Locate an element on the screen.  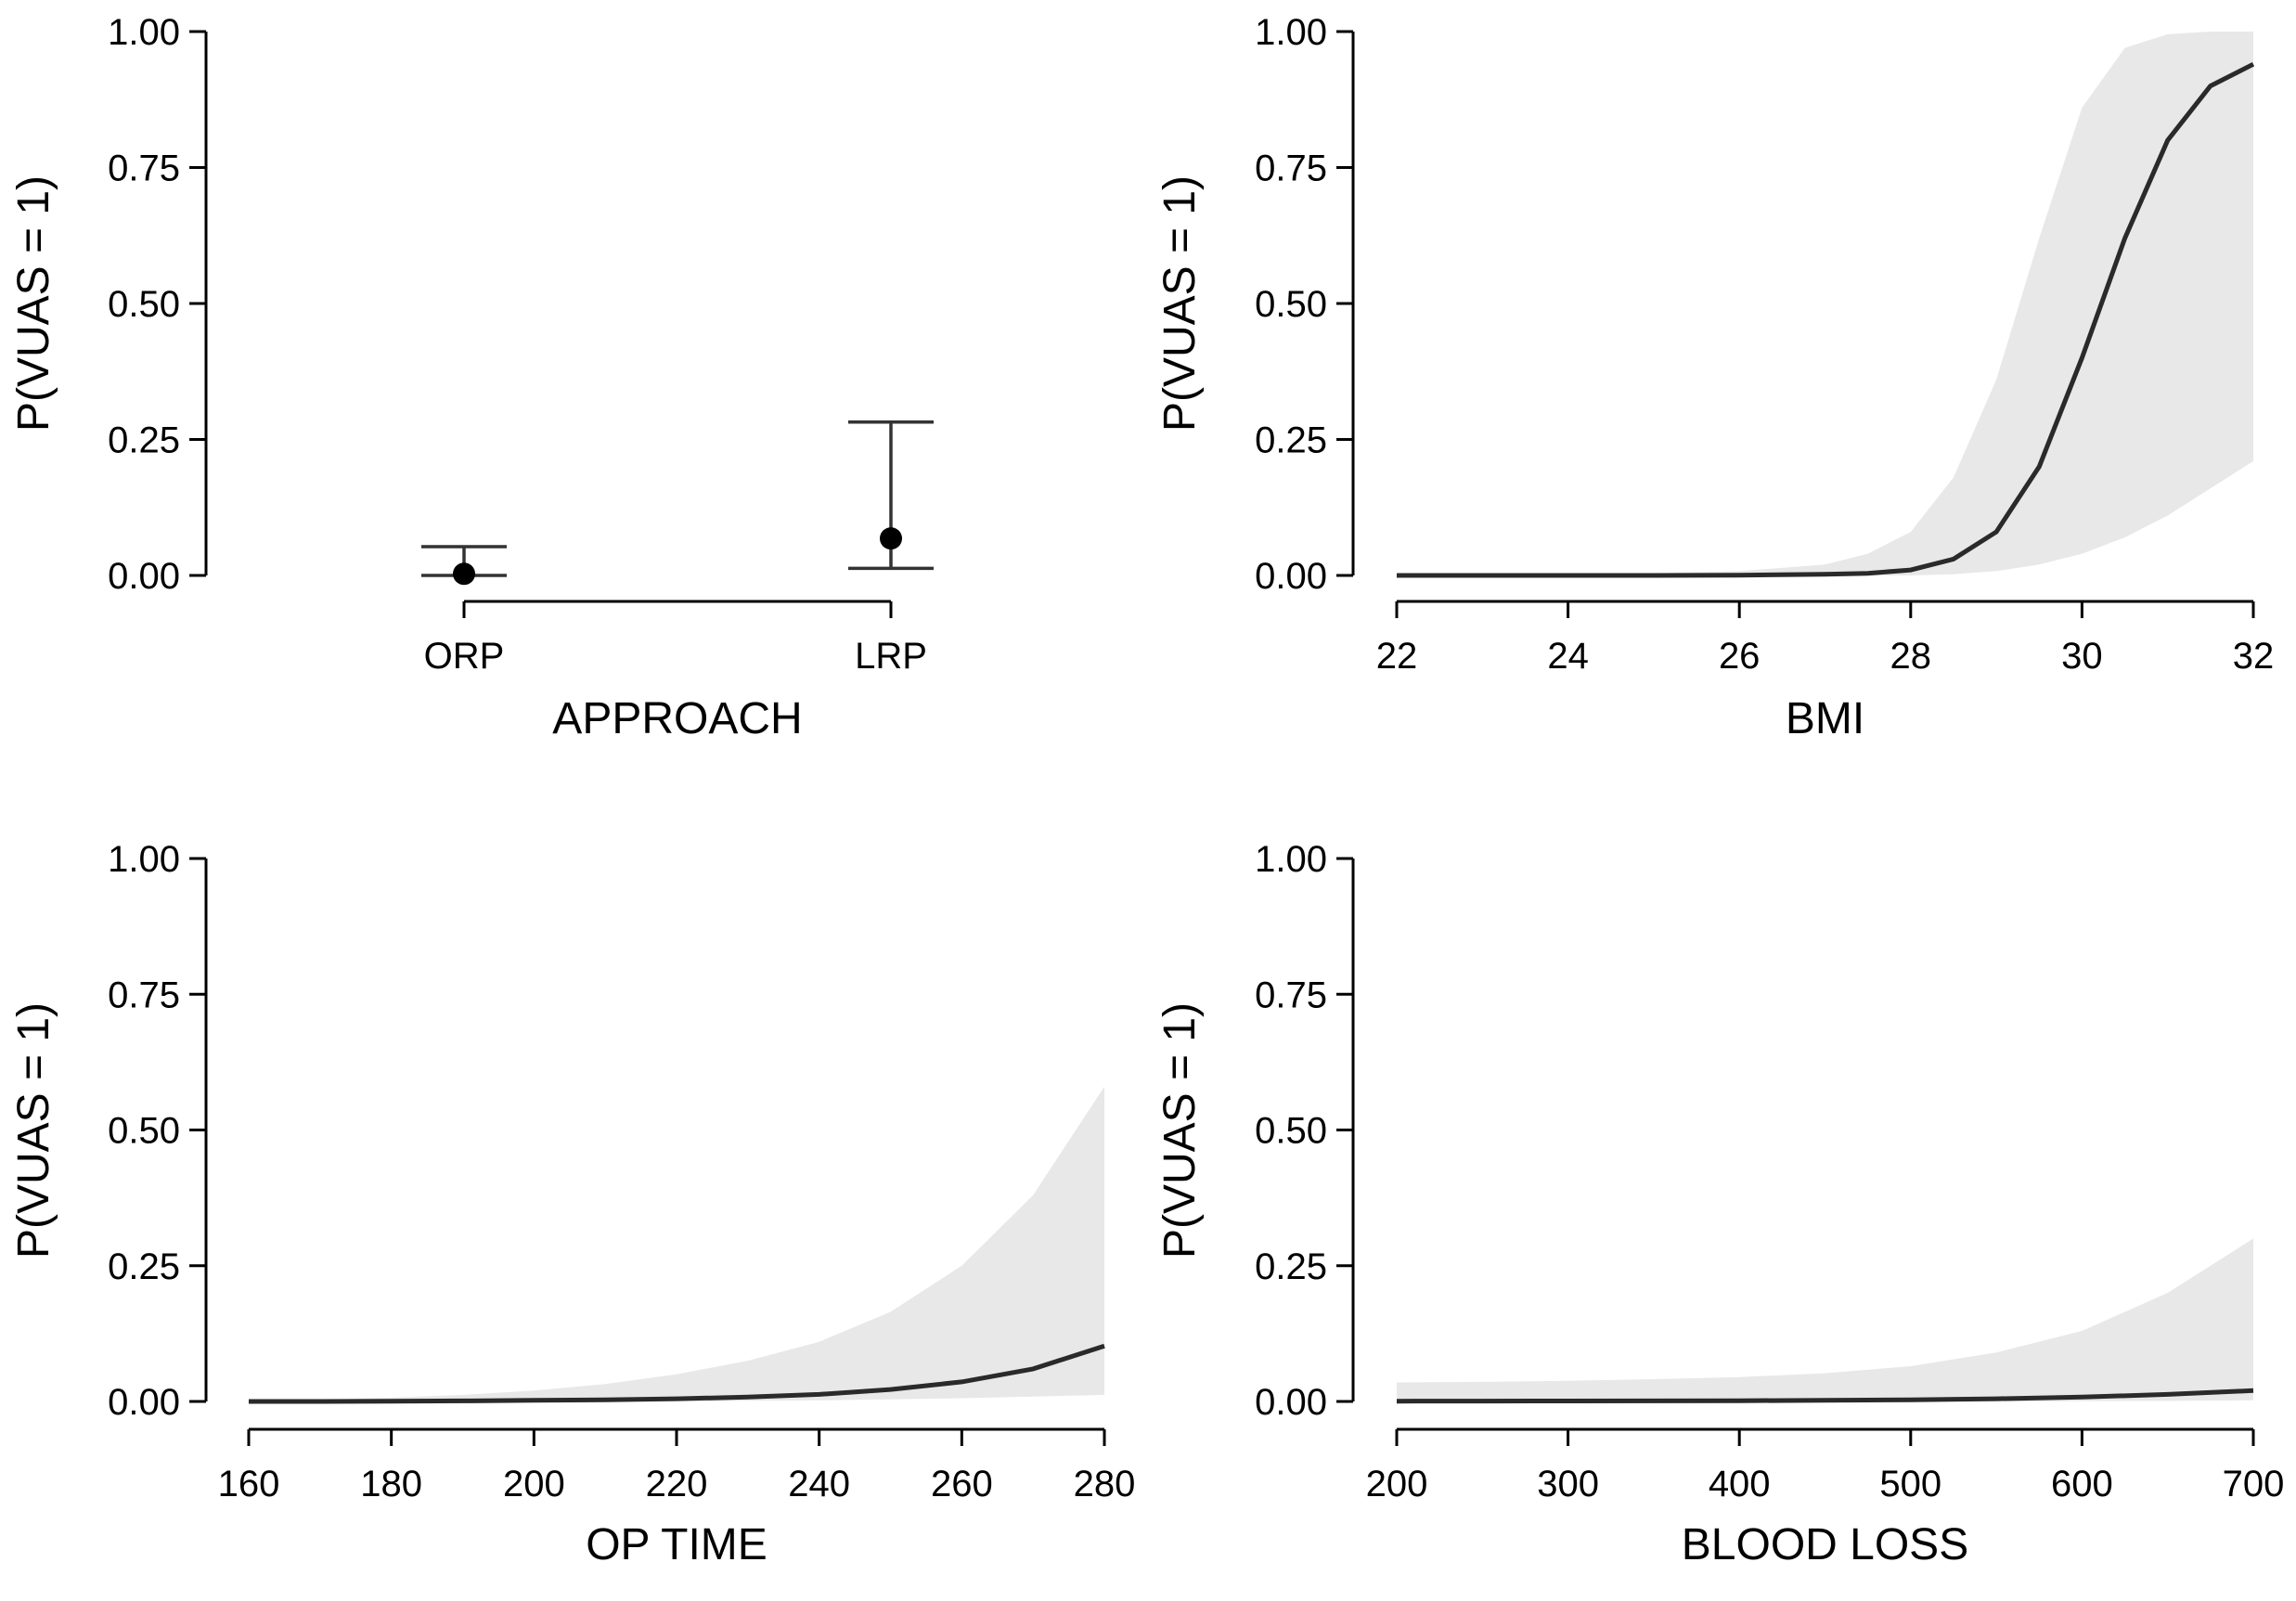
y-tick-label-blood-loss: 0.75 is located at coordinates (1291, 995).